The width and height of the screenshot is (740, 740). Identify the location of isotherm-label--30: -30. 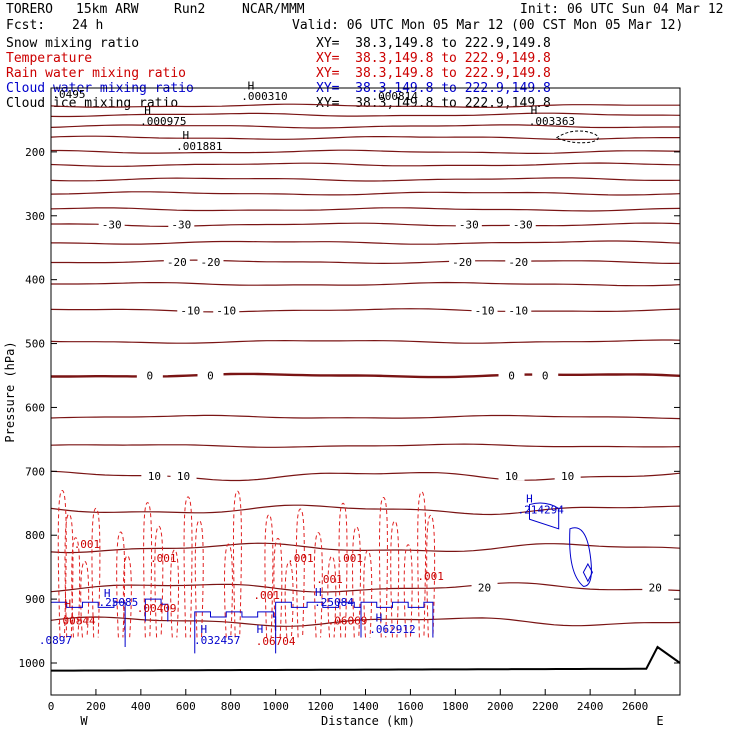
(181, 225).